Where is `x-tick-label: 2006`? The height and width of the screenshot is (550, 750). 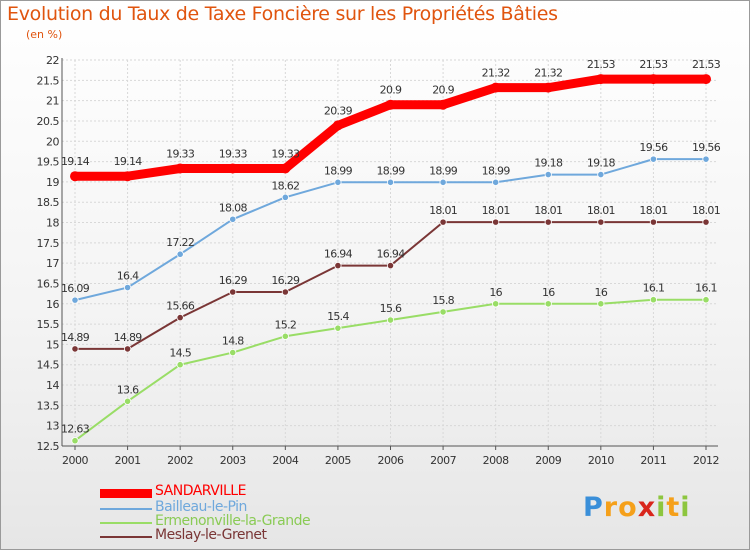 x-tick-label: 2006 is located at coordinates (391, 460).